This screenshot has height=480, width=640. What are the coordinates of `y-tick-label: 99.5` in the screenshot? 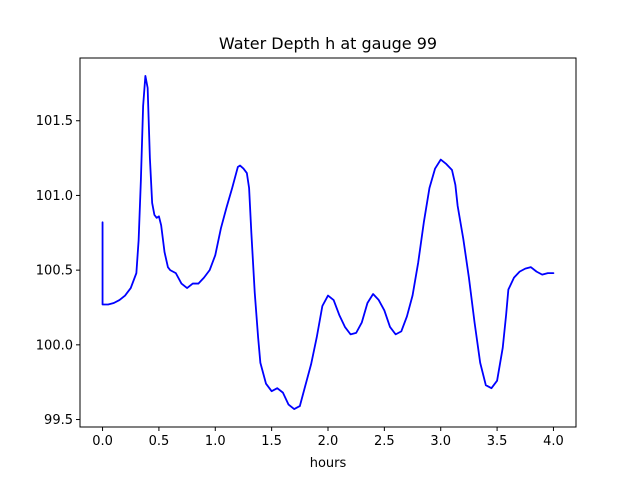 It's located at (58, 420).